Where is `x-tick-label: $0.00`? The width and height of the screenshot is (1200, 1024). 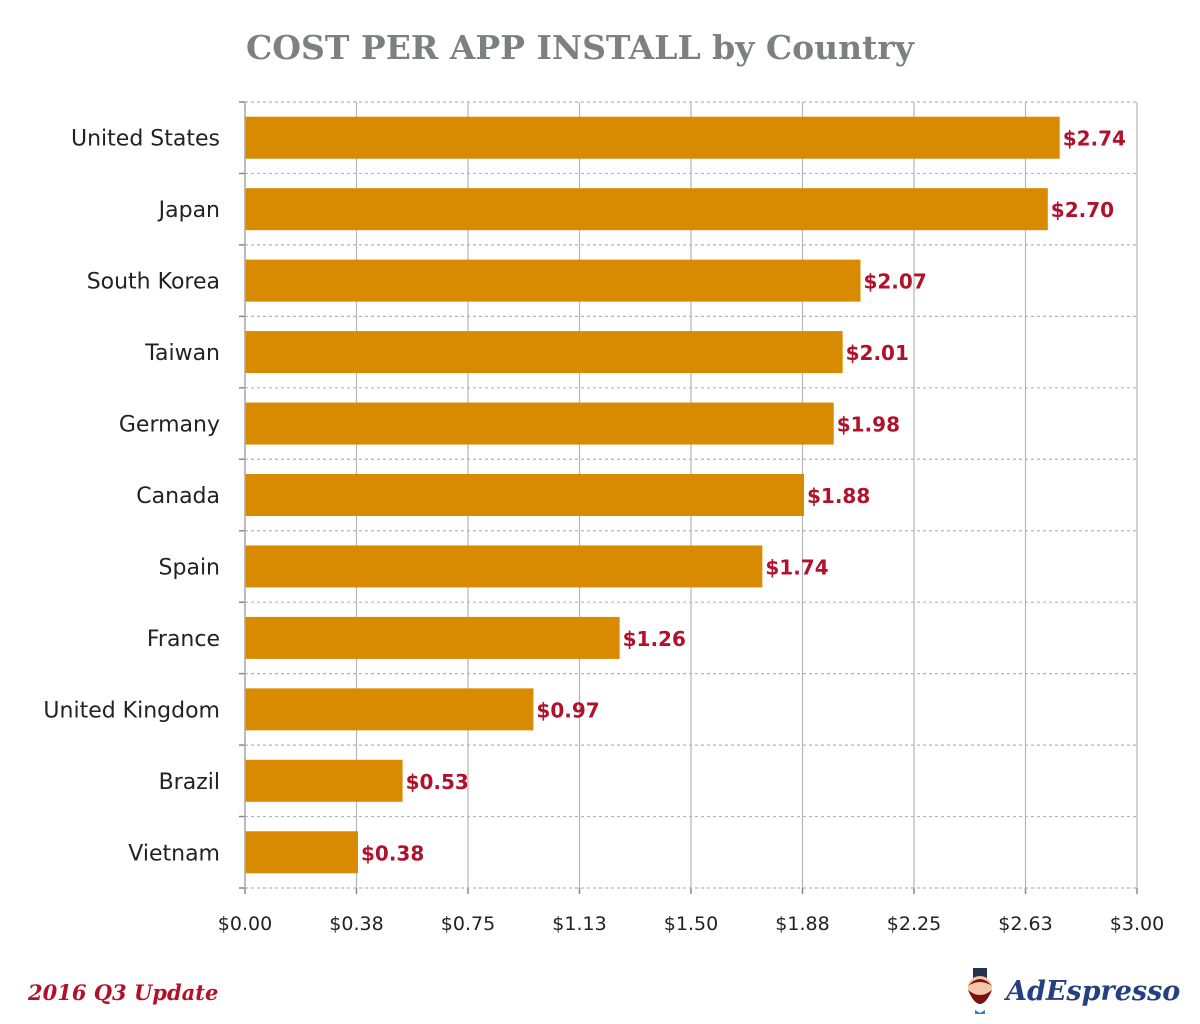 x-tick-label: $0.00 is located at coordinates (245, 924).